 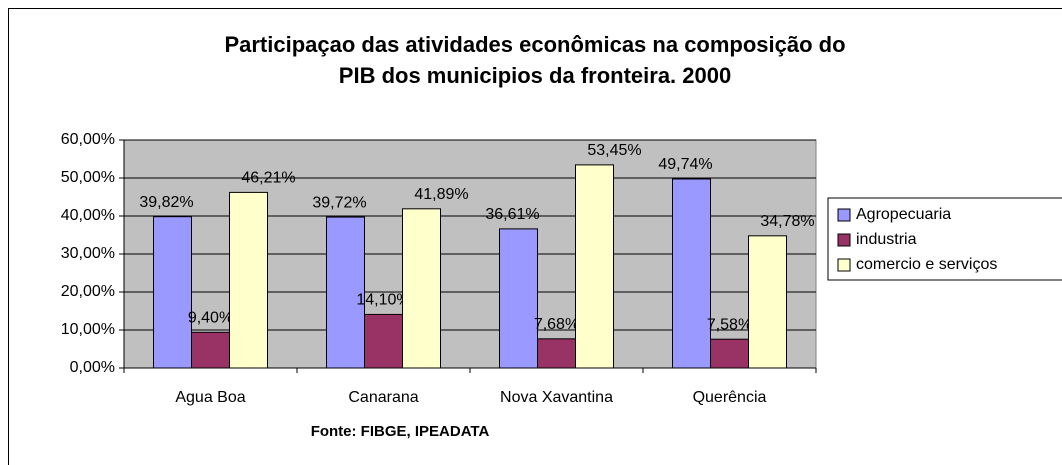 What do you see at coordinates (556, 324) in the screenshot?
I see `data-label: 7,68%` at bounding box center [556, 324].